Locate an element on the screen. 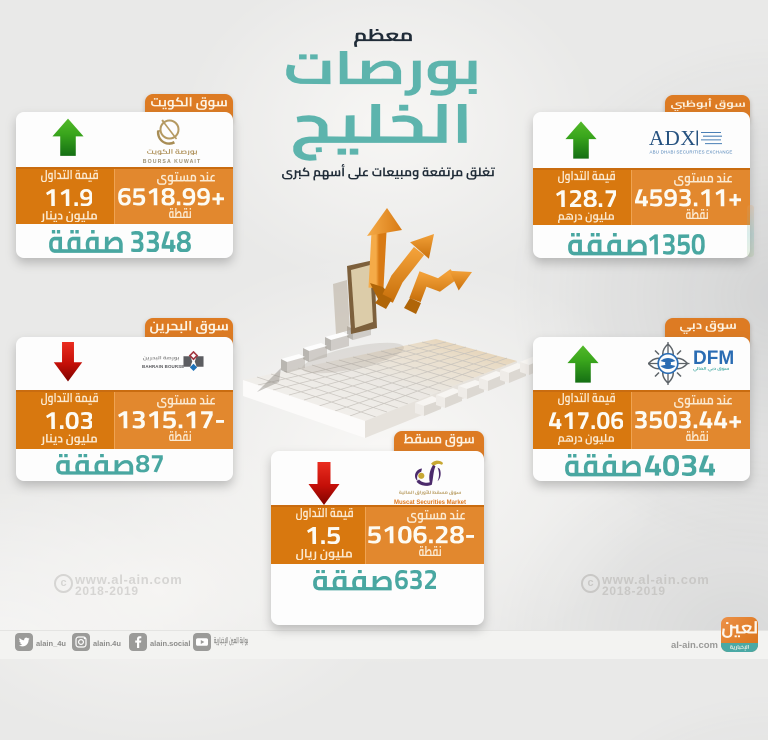 The image size is (768, 740). svg-text: ABU DHABI SECURITIES EXCHANGE is located at coordinates (691, 152).